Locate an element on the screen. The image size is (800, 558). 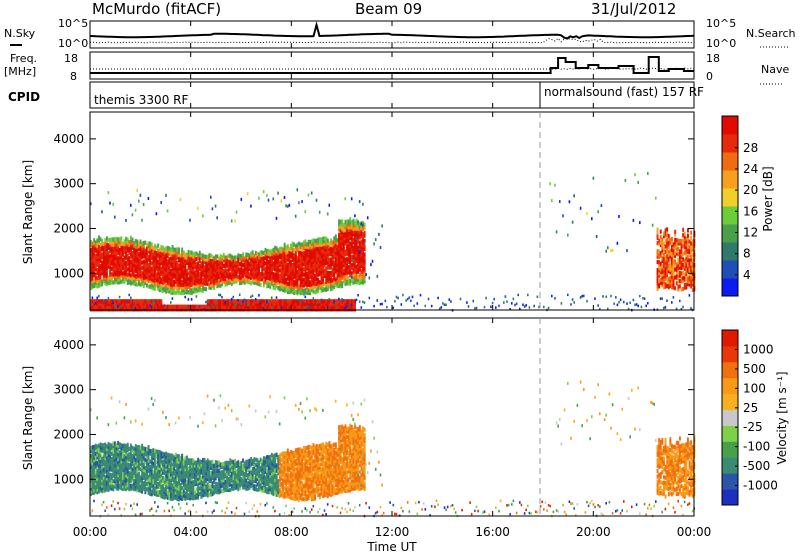
cpid-label: CPID is located at coordinates (24, 97).